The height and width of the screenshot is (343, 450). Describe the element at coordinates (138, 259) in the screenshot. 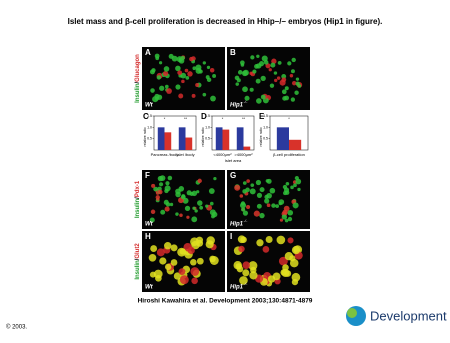

I see `stain-part: /` at that location.